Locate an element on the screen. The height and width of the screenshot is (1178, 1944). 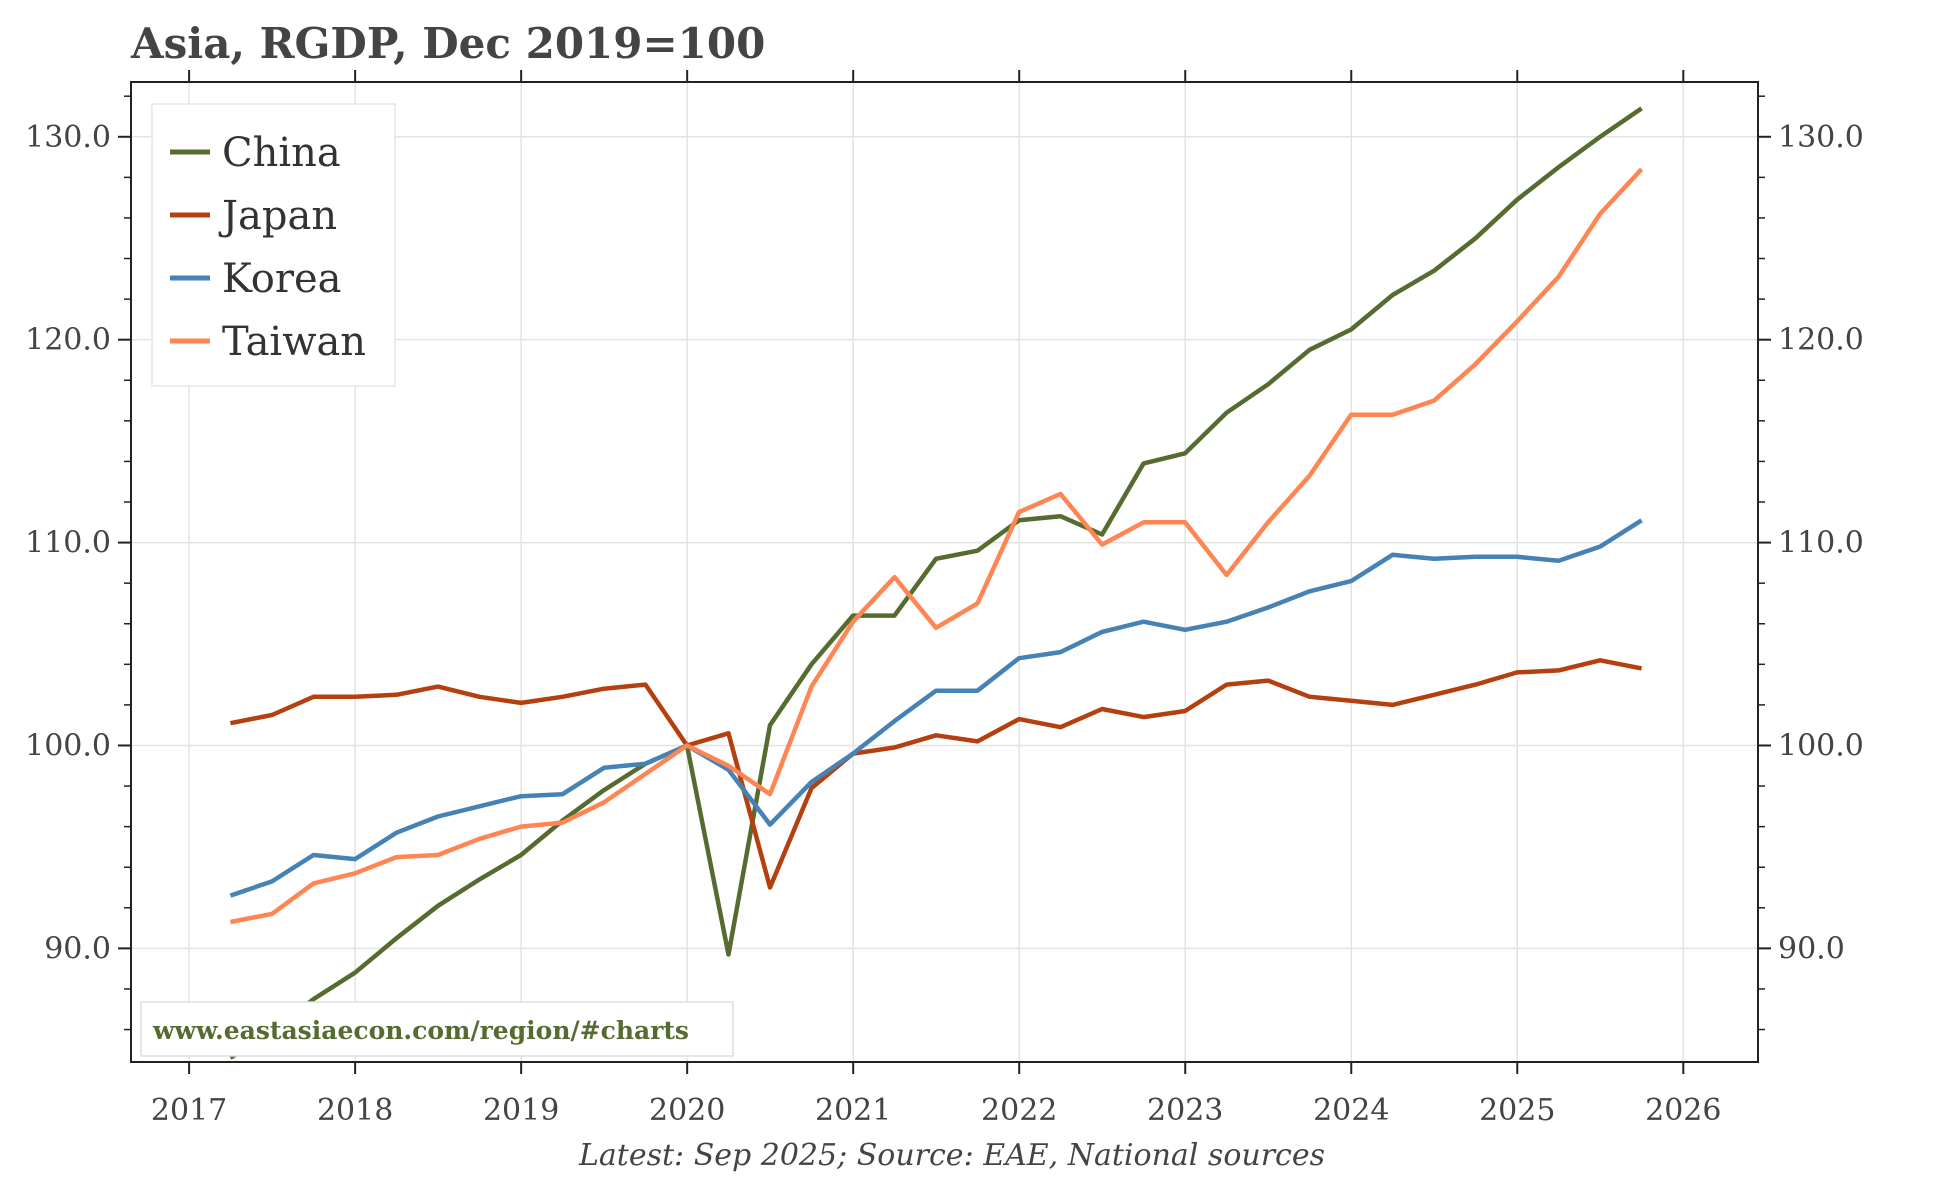
y-tick-label-right: 90.0 is located at coordinates (1811, 948).